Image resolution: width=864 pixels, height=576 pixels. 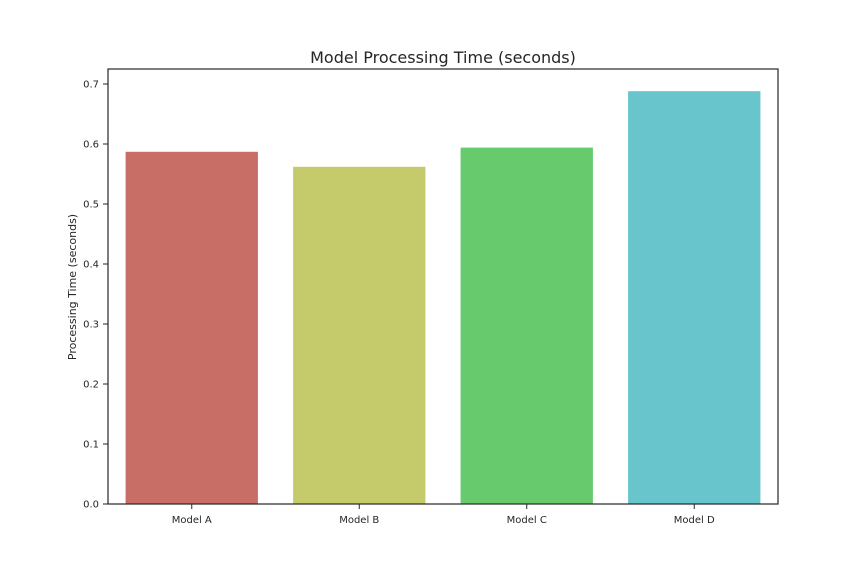 What do you see at coordinates (526, 325) in the screenshot?
I see `bar-model-c` at bounding box center [526, 325].